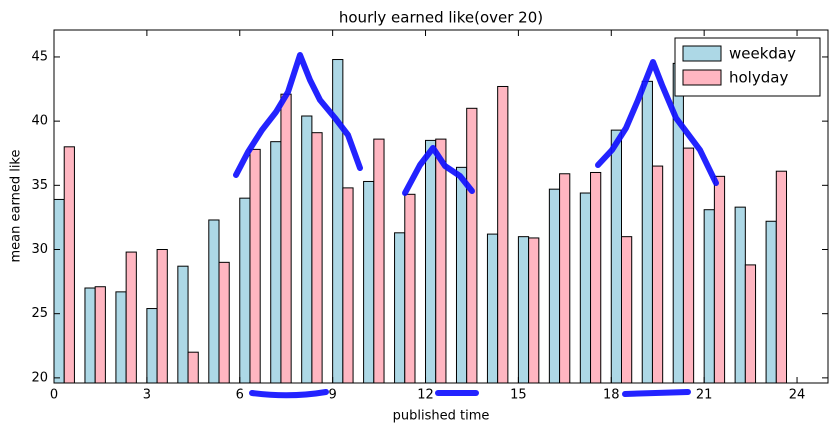  I want to click on x-tick-label: 15, so click(518, 395).